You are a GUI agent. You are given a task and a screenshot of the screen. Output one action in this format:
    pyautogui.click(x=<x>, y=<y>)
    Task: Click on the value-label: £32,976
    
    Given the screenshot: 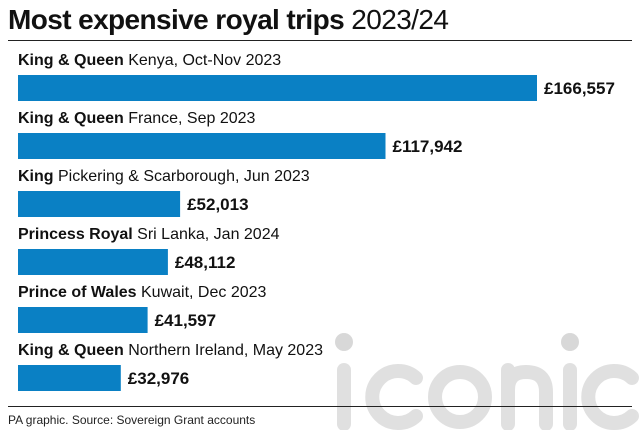 What is the action you would take?
    pyautogui.click(x=158, y=378)
    